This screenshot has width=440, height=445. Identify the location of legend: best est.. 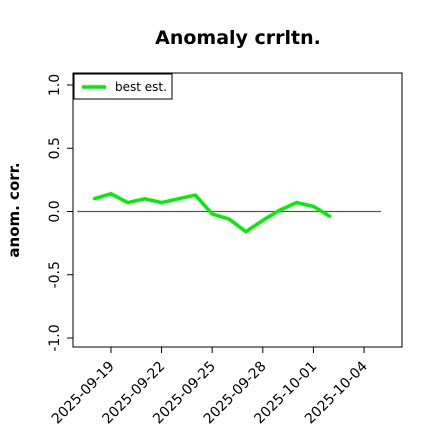
(123, 86).